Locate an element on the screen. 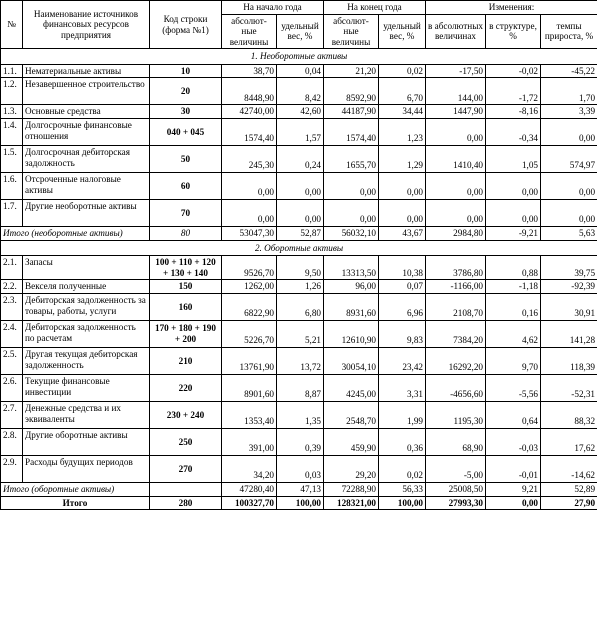  value-cell: -1,18 is located at coordinates (513, 286).